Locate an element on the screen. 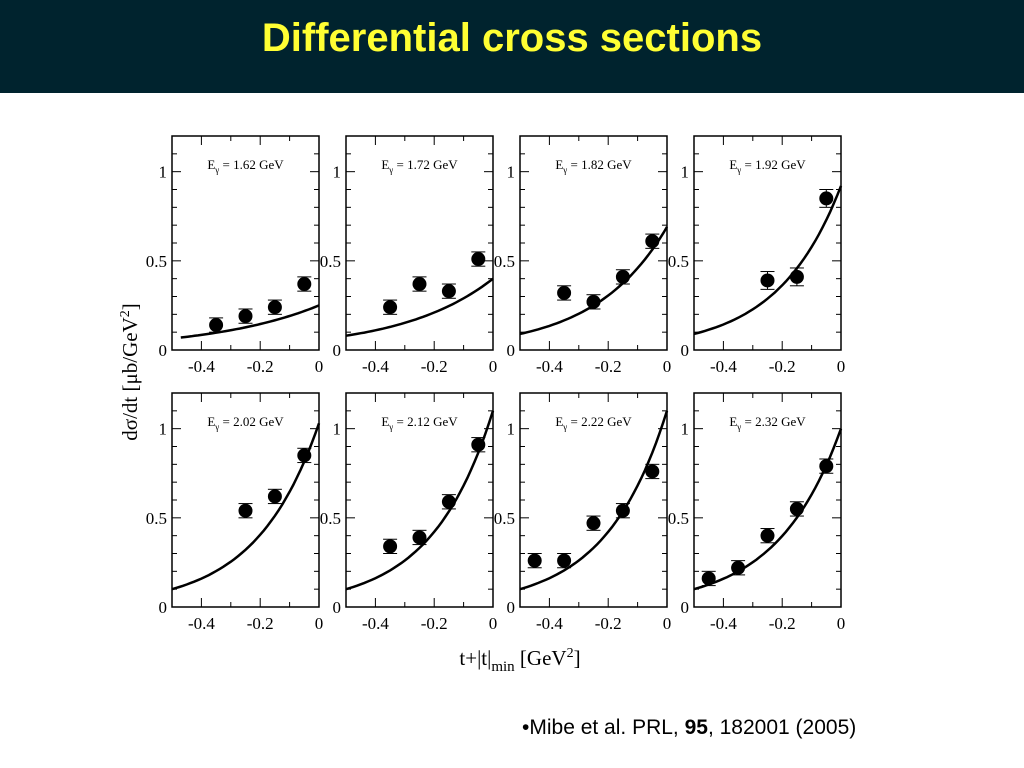 Image resolution: width=1024 pixels, height=768 pixels. panel-8: 0 0.5 1 -0.4 -0.2 0 Eγ = 2.32 GeV is located at coordinates (757, 512).